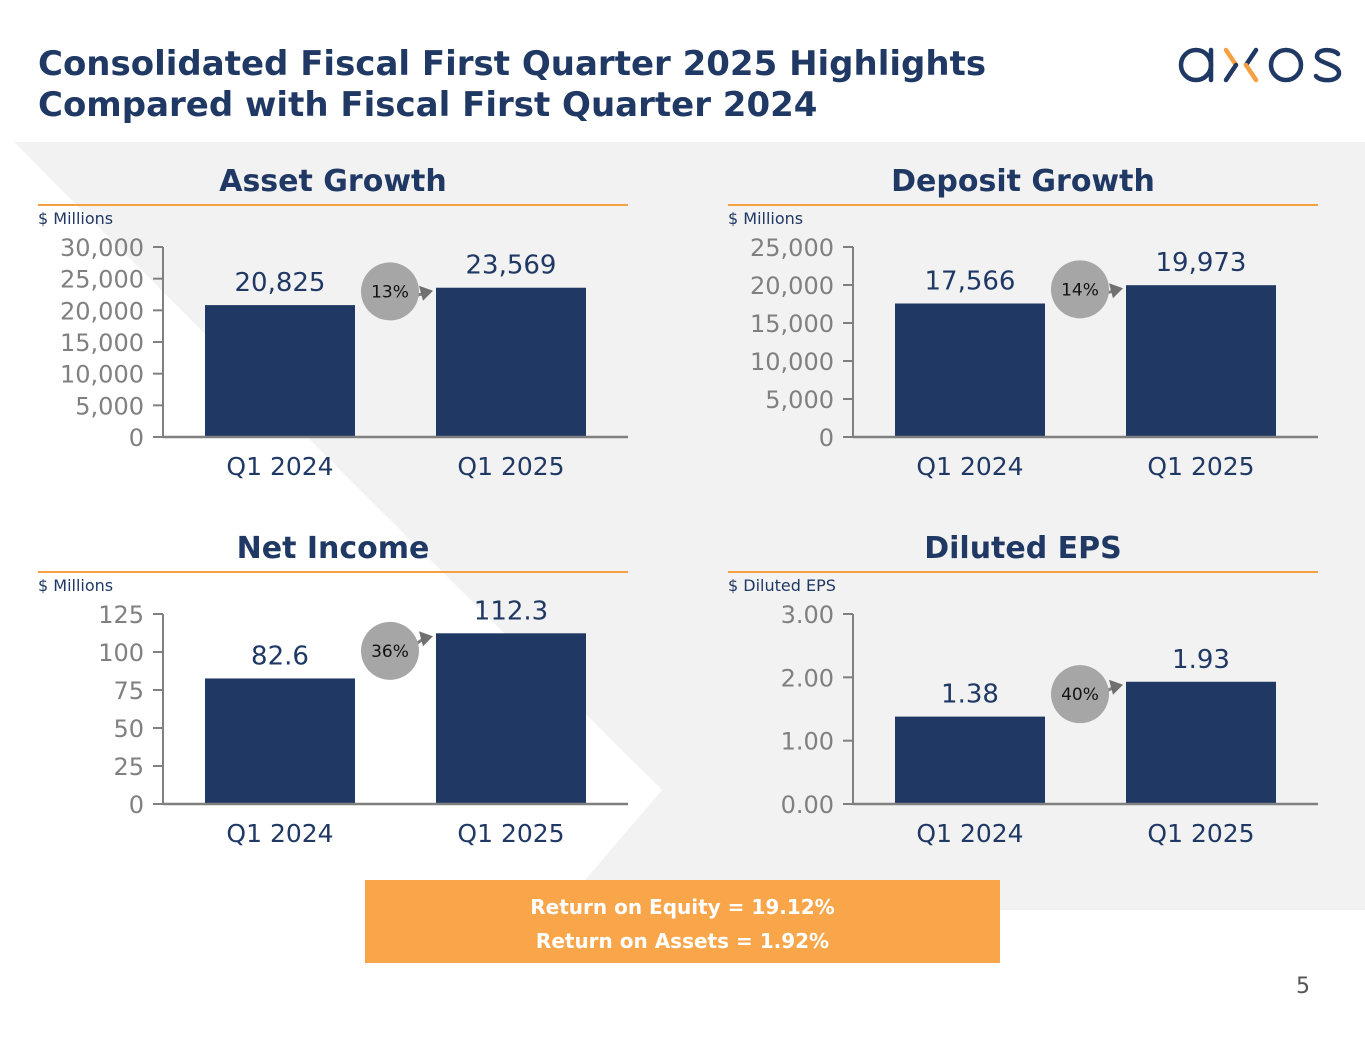  What do you see at coordinates (128, 767) in the screenshot?
I see `y-tick-label: 25` at bounding box center [128, 767].